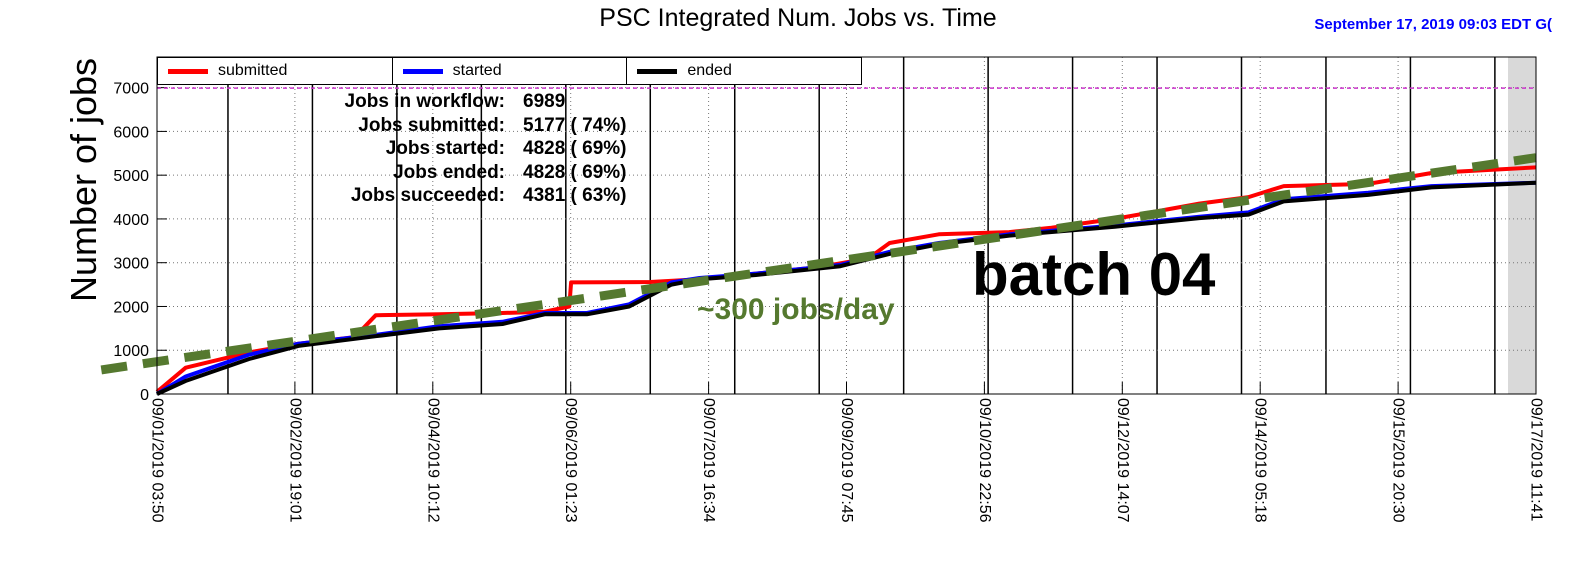 The width and height of the screenshot is (1596, 572). I want to click on stat-row: Jobs submitted: 5177 ( 74%), so click(463, 126).